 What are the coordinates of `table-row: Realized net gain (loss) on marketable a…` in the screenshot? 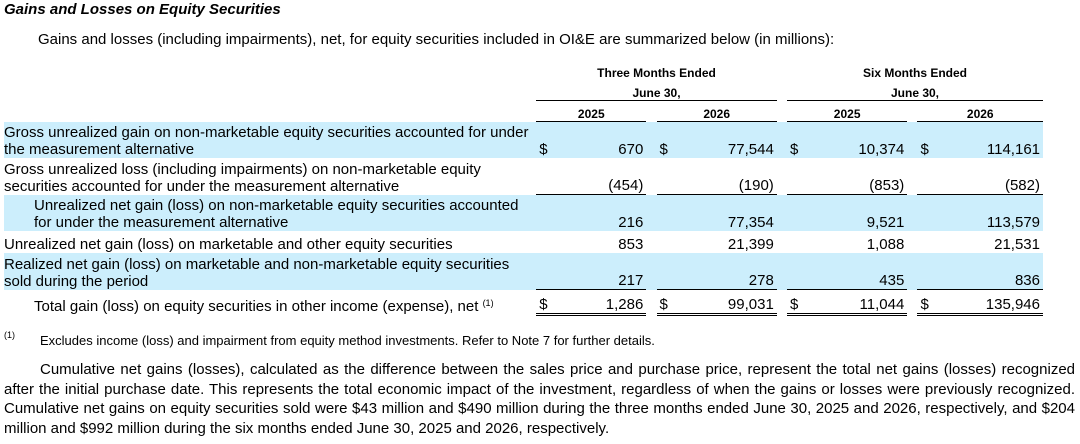 It's located at (523, 271).